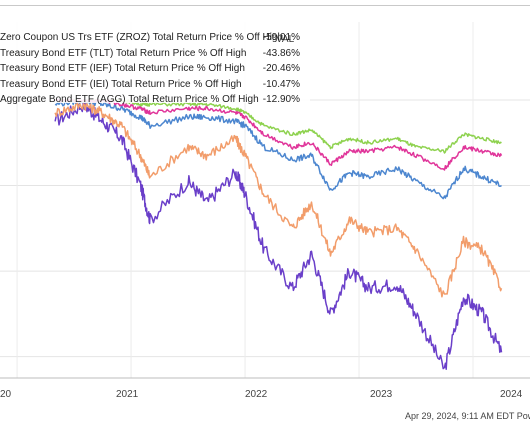 The height and width of the screenshot is (443, 530). What do you see at coordinates (256, 394) in the screenshot?
I see `x-tick-label-2: 2022` at bounding box center [256, 394].